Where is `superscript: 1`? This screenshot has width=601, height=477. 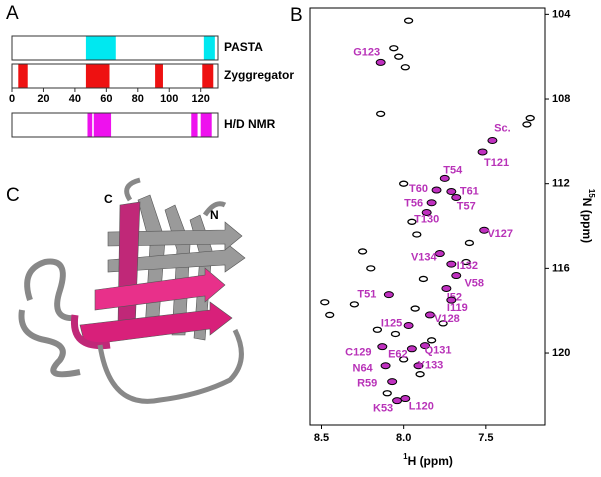
superscript: 1 is located at coordinates (405, 456).